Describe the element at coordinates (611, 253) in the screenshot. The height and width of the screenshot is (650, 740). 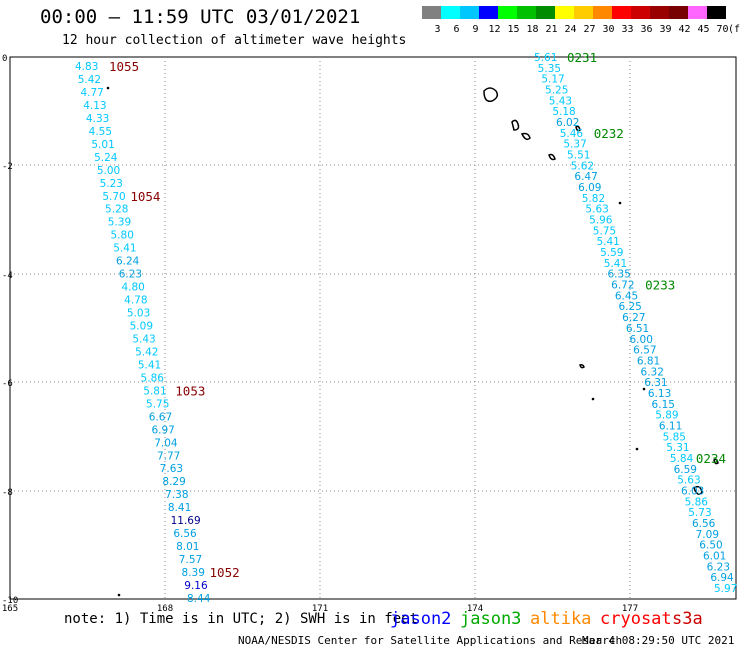
I see `swh-value: 5.59` at that location.